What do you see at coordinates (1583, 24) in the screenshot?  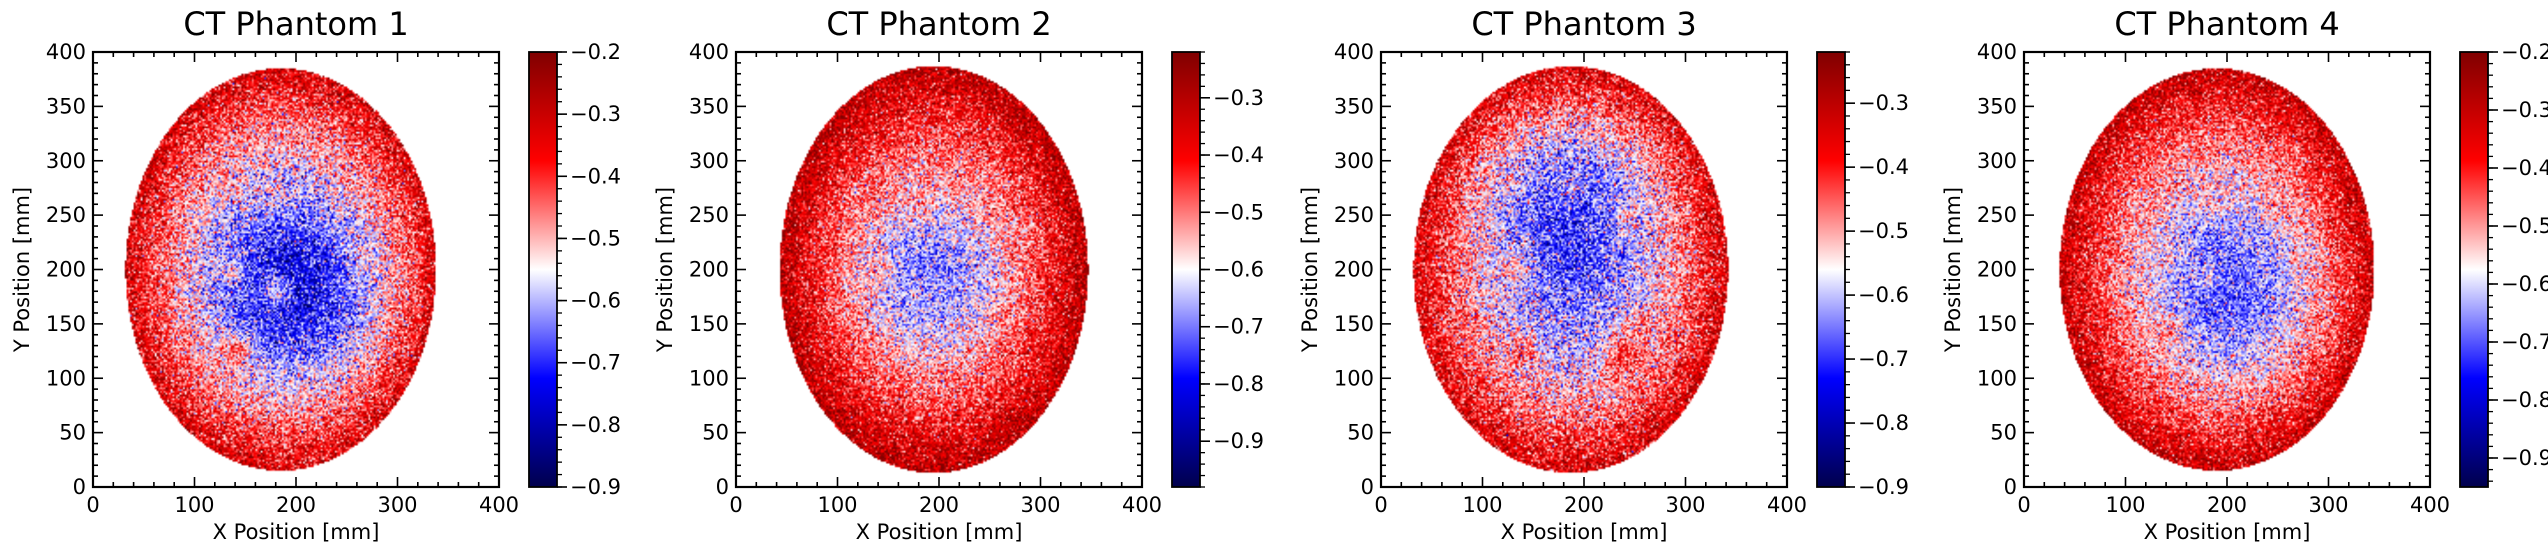 I see `chart-title: CT Phantom 3` at bounding box center [1583, 24].